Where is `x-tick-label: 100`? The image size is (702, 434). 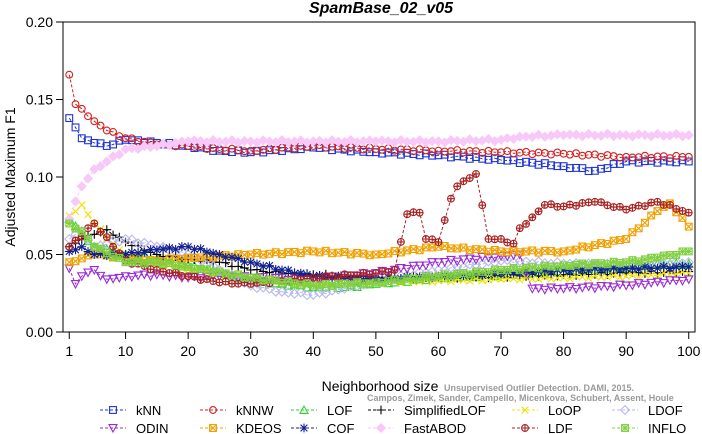 x-tick-label: 100 is located at coordinates (689, 351).